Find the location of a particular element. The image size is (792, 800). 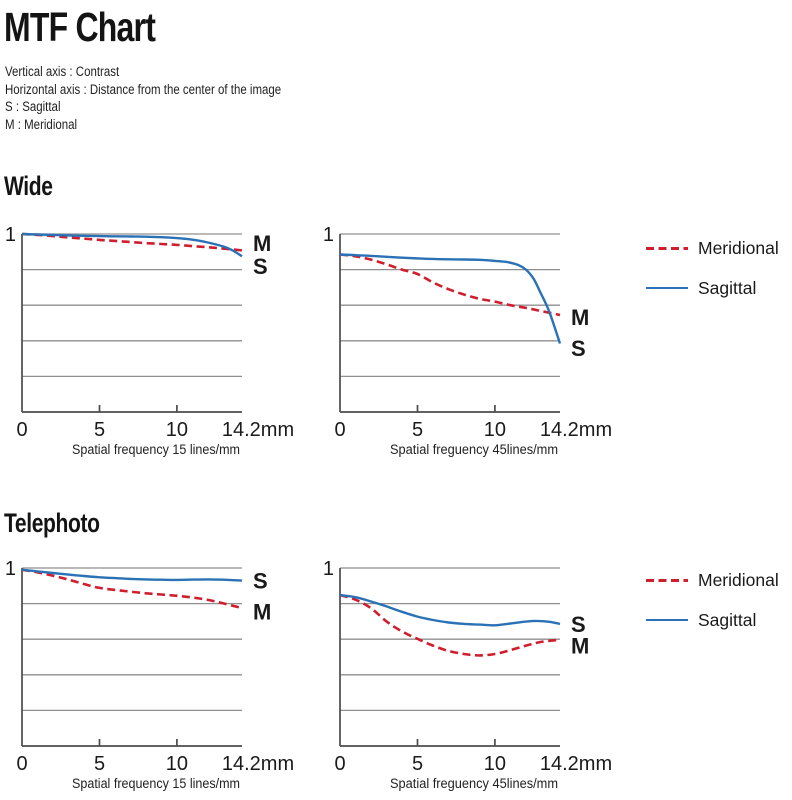

section-heading-telephoto: Telephoto is located at coordinates (52, 523).